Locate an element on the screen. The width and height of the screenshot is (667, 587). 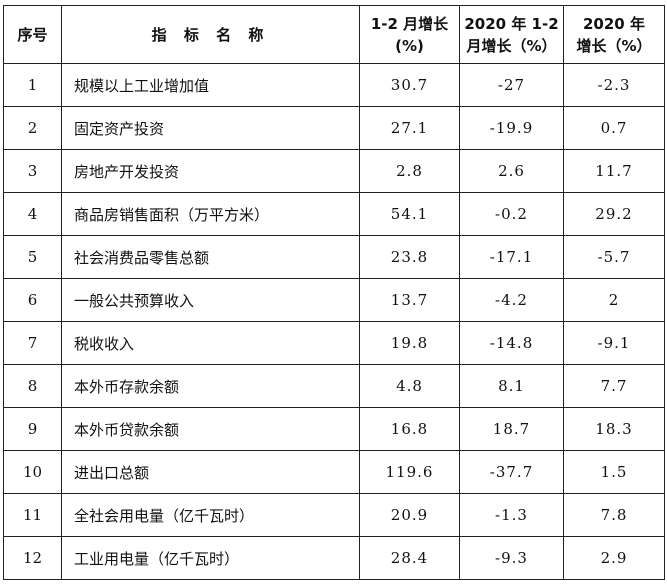
row-index: 9 is located at coordinates (32, 429).